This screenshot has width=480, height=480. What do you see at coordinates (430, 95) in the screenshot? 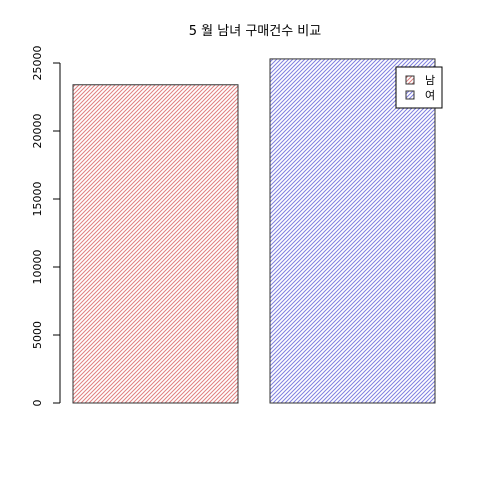
I see `legend-label: 여` at bounding box center [430, 95].